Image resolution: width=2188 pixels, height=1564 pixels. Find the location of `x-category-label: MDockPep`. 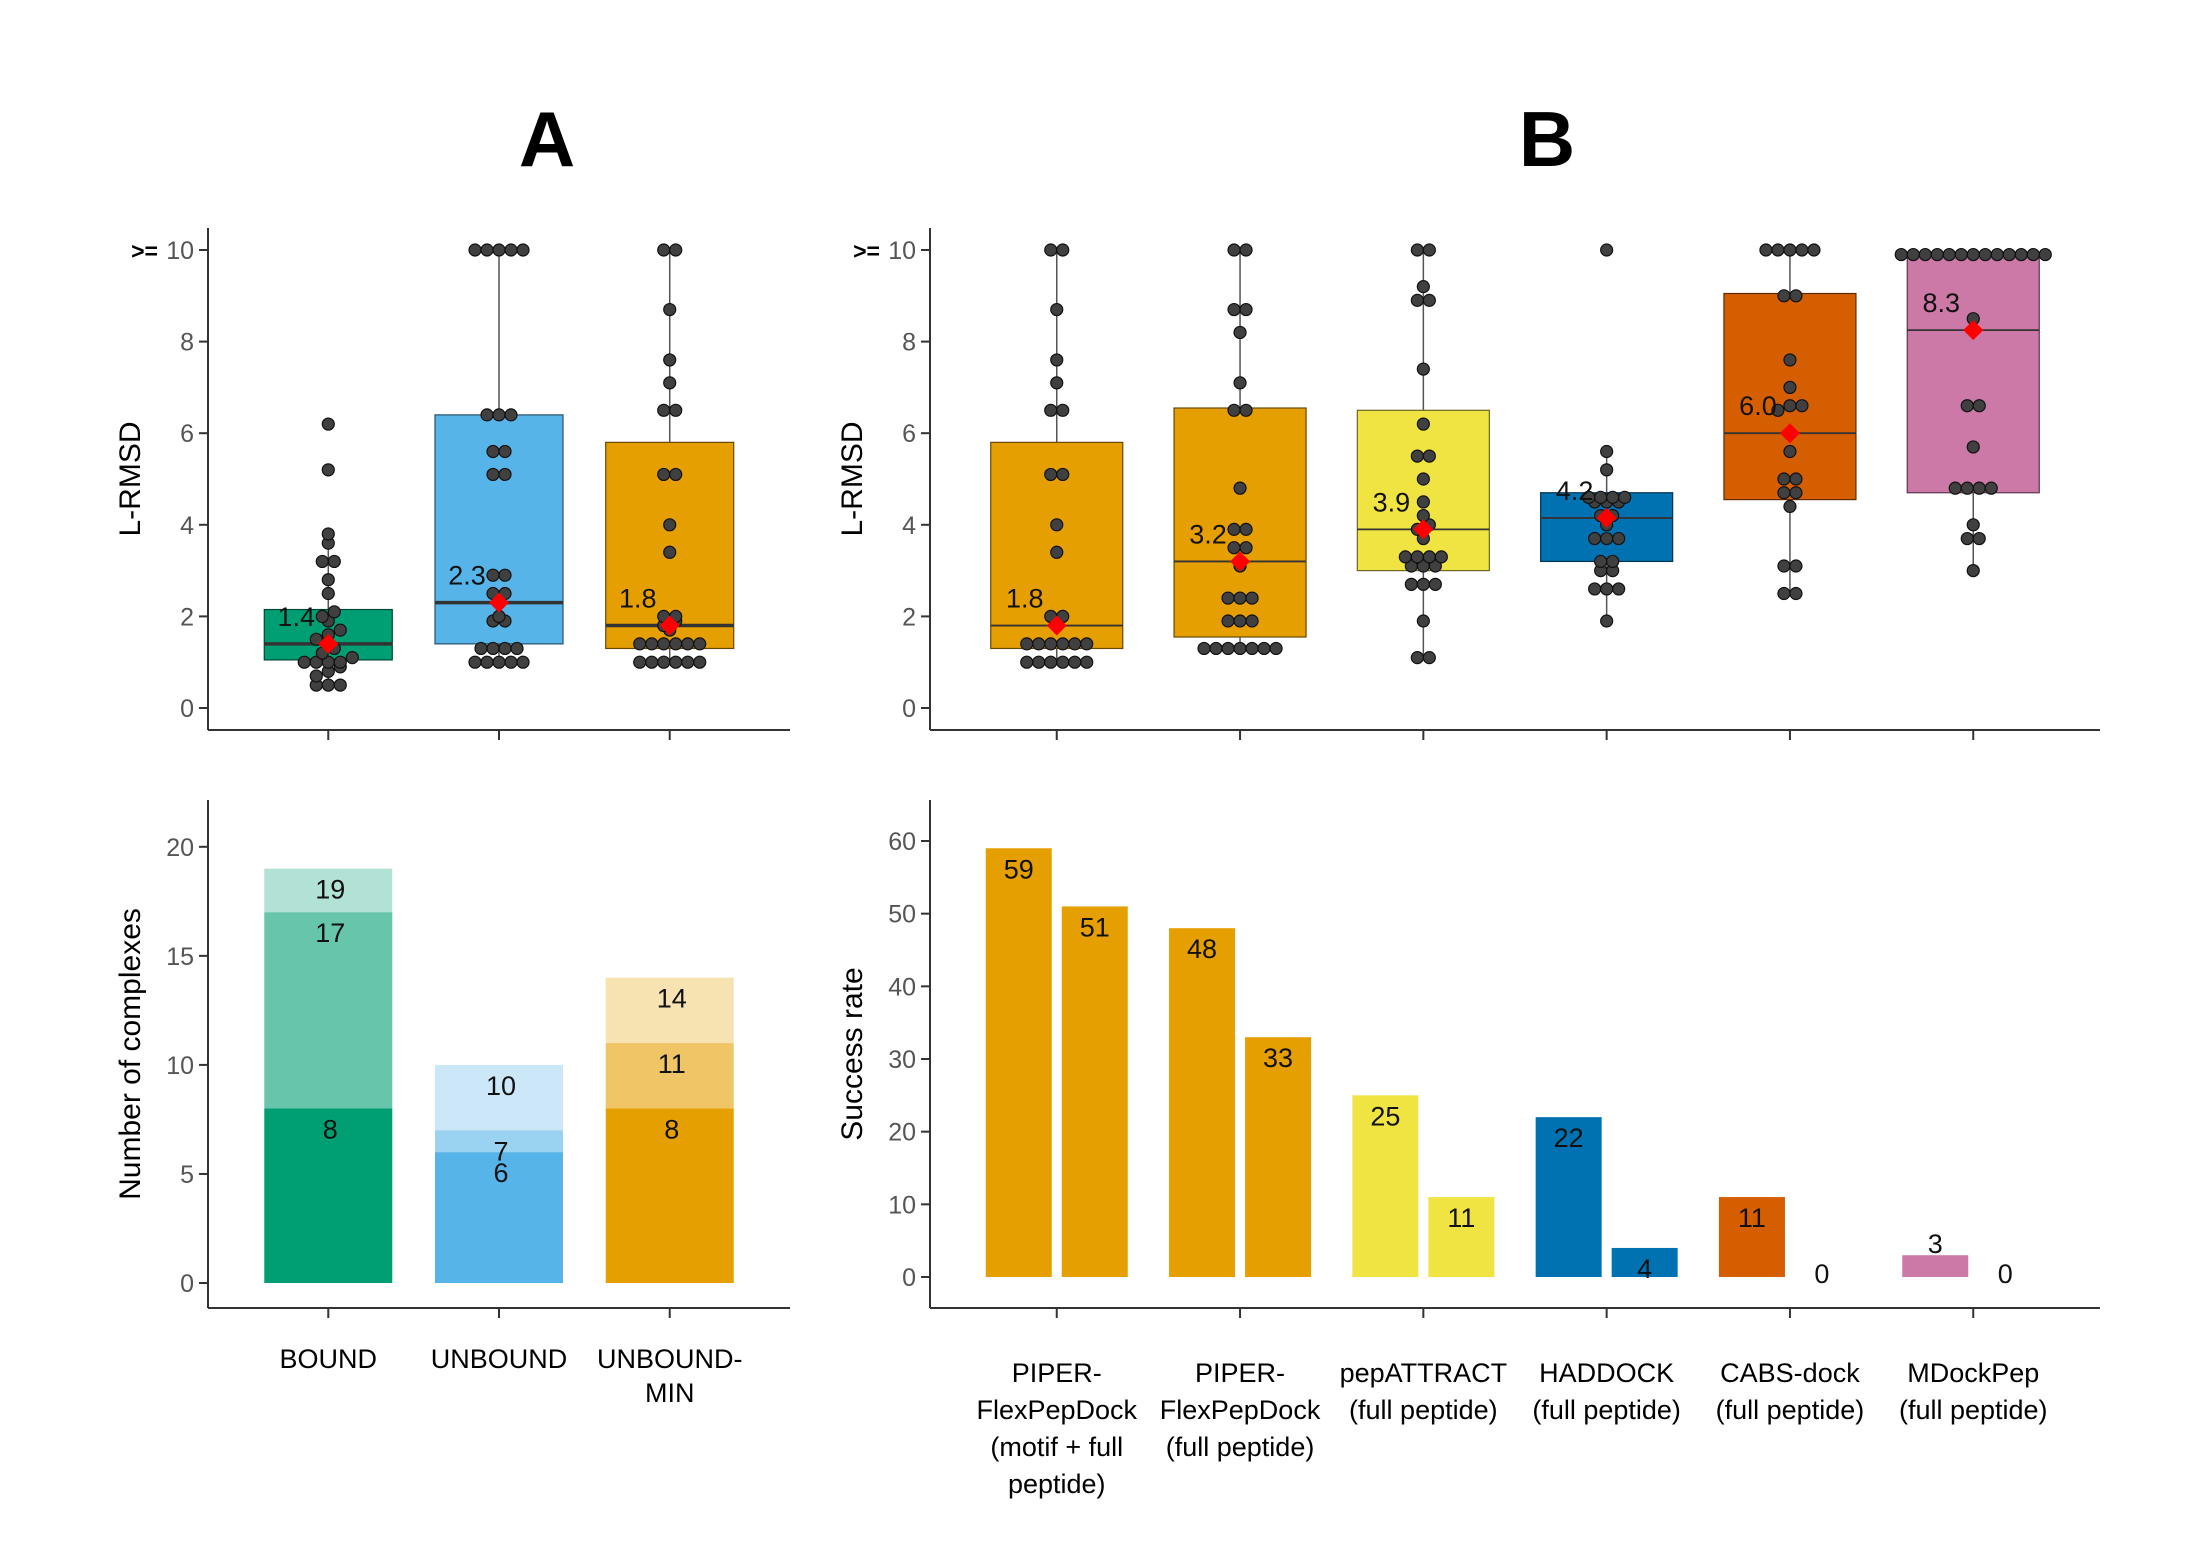

x-category-label: MDockPep is located at coordinates (1973, 1373).